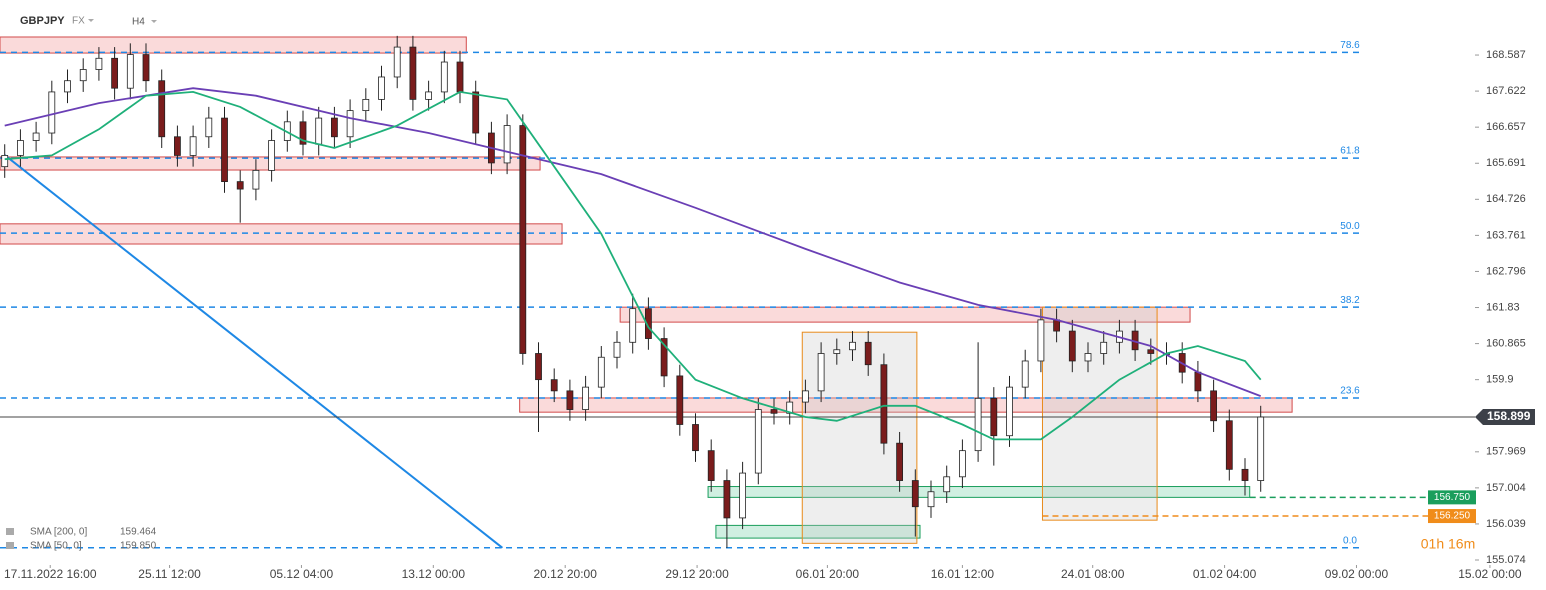 This screenshot has width=1546, height=590. Describe the element at coordinates (1093, 574) in the screenshot. I see `x-tick-label: 24.01 08:00` at that location.